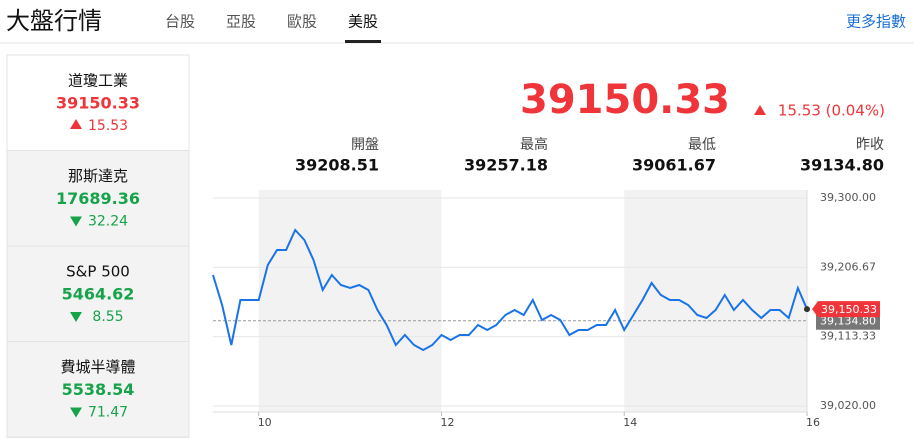 Image resolution: width=914 pixels, height=438 pixels. Describe the element at coordinates (363, 41) in the screenshot. I see `active-tab-underline` at that location.